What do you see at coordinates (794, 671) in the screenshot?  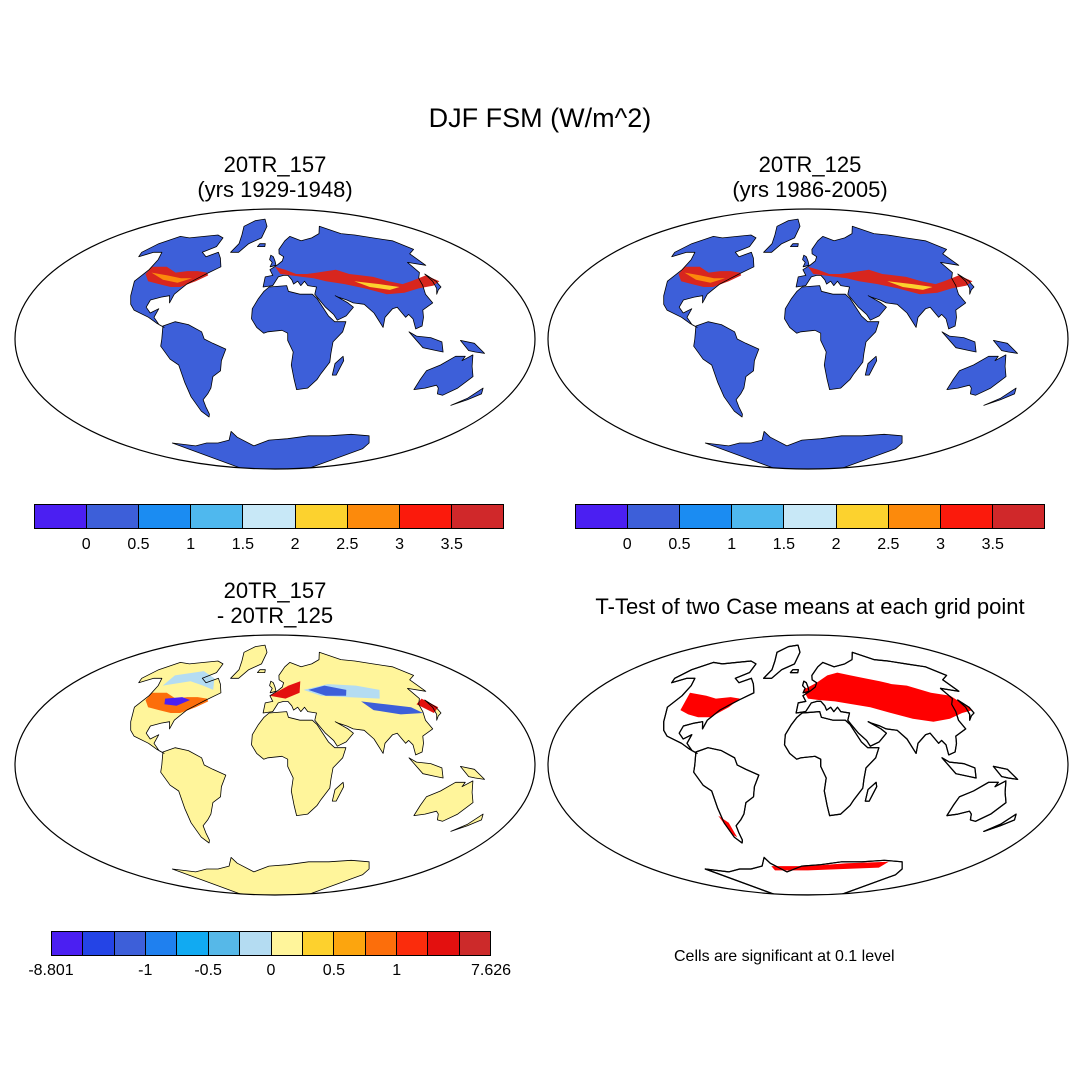 I see `coastline-iceland` at bounding box center [794, 671].